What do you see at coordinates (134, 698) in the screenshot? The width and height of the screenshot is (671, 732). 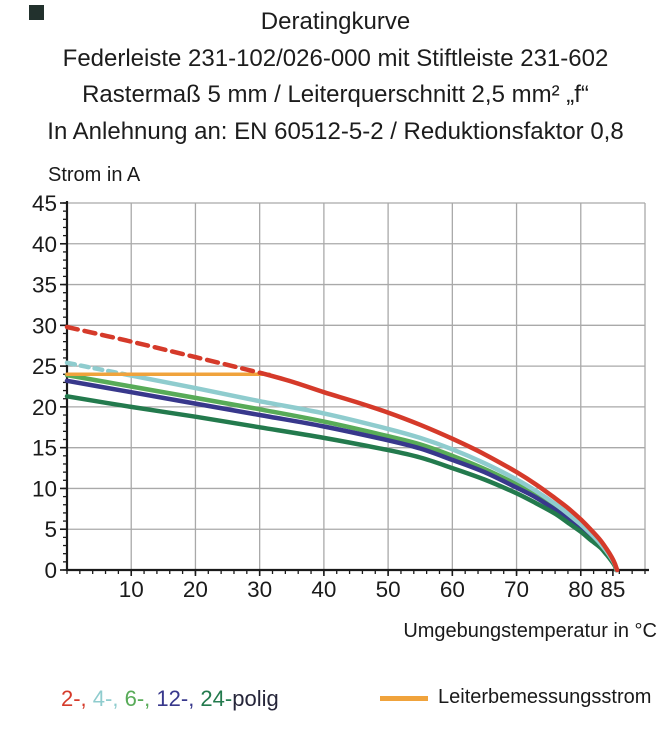 I see `poles-legend-token: 6-,` at bounding box center [134, 698].